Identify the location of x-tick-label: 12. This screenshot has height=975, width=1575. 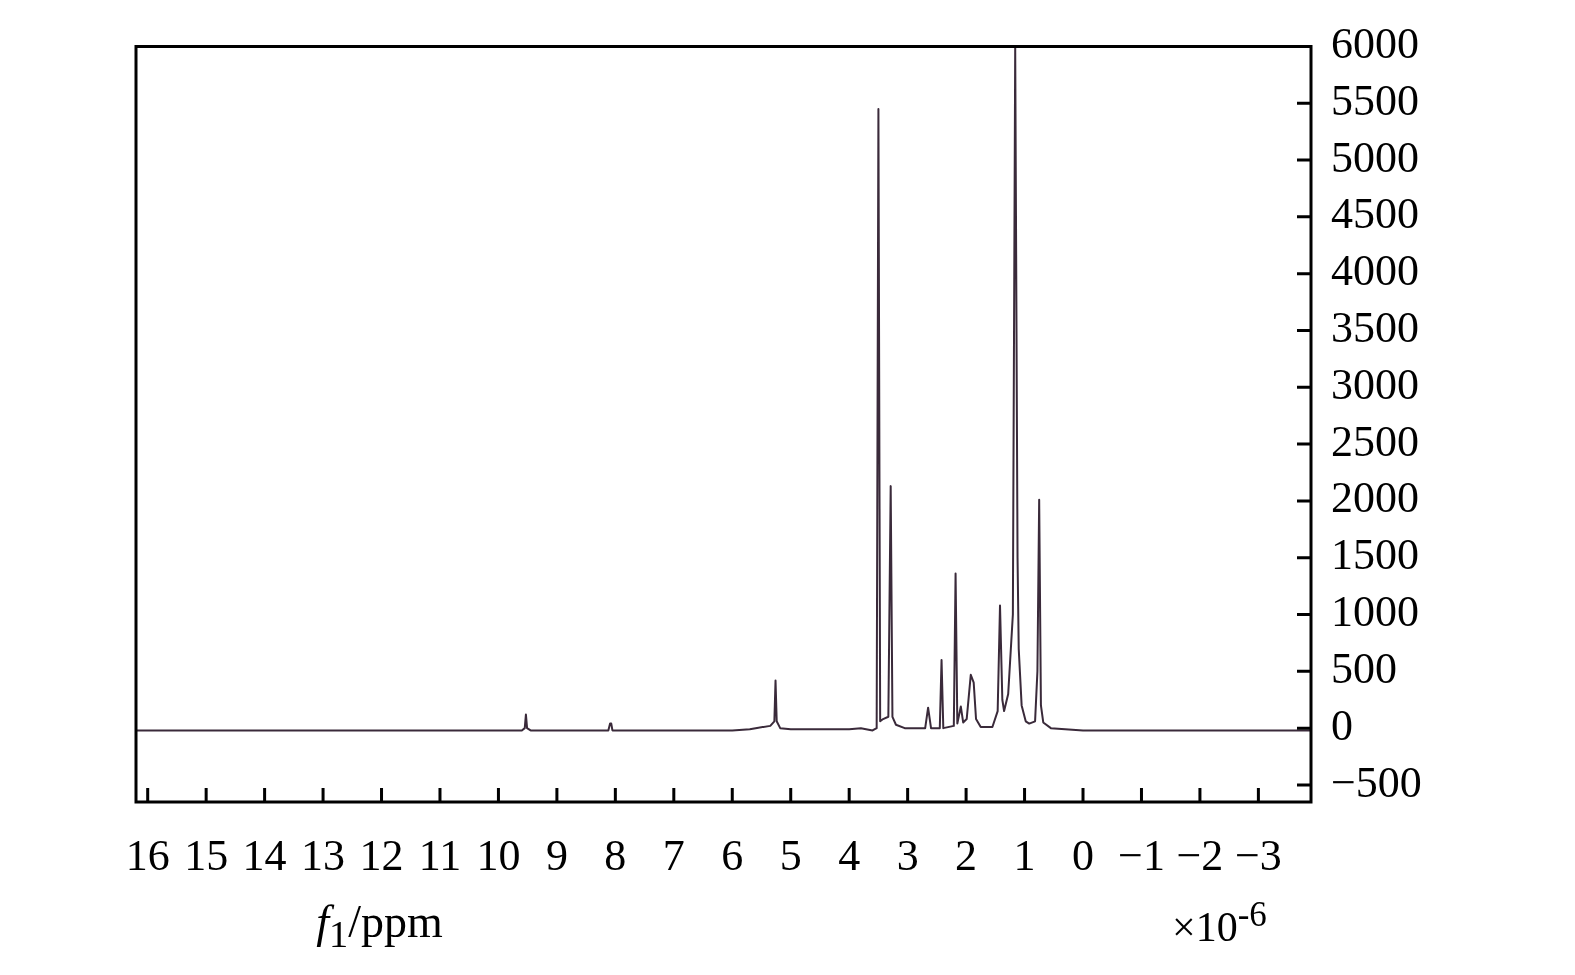
(381, 855).